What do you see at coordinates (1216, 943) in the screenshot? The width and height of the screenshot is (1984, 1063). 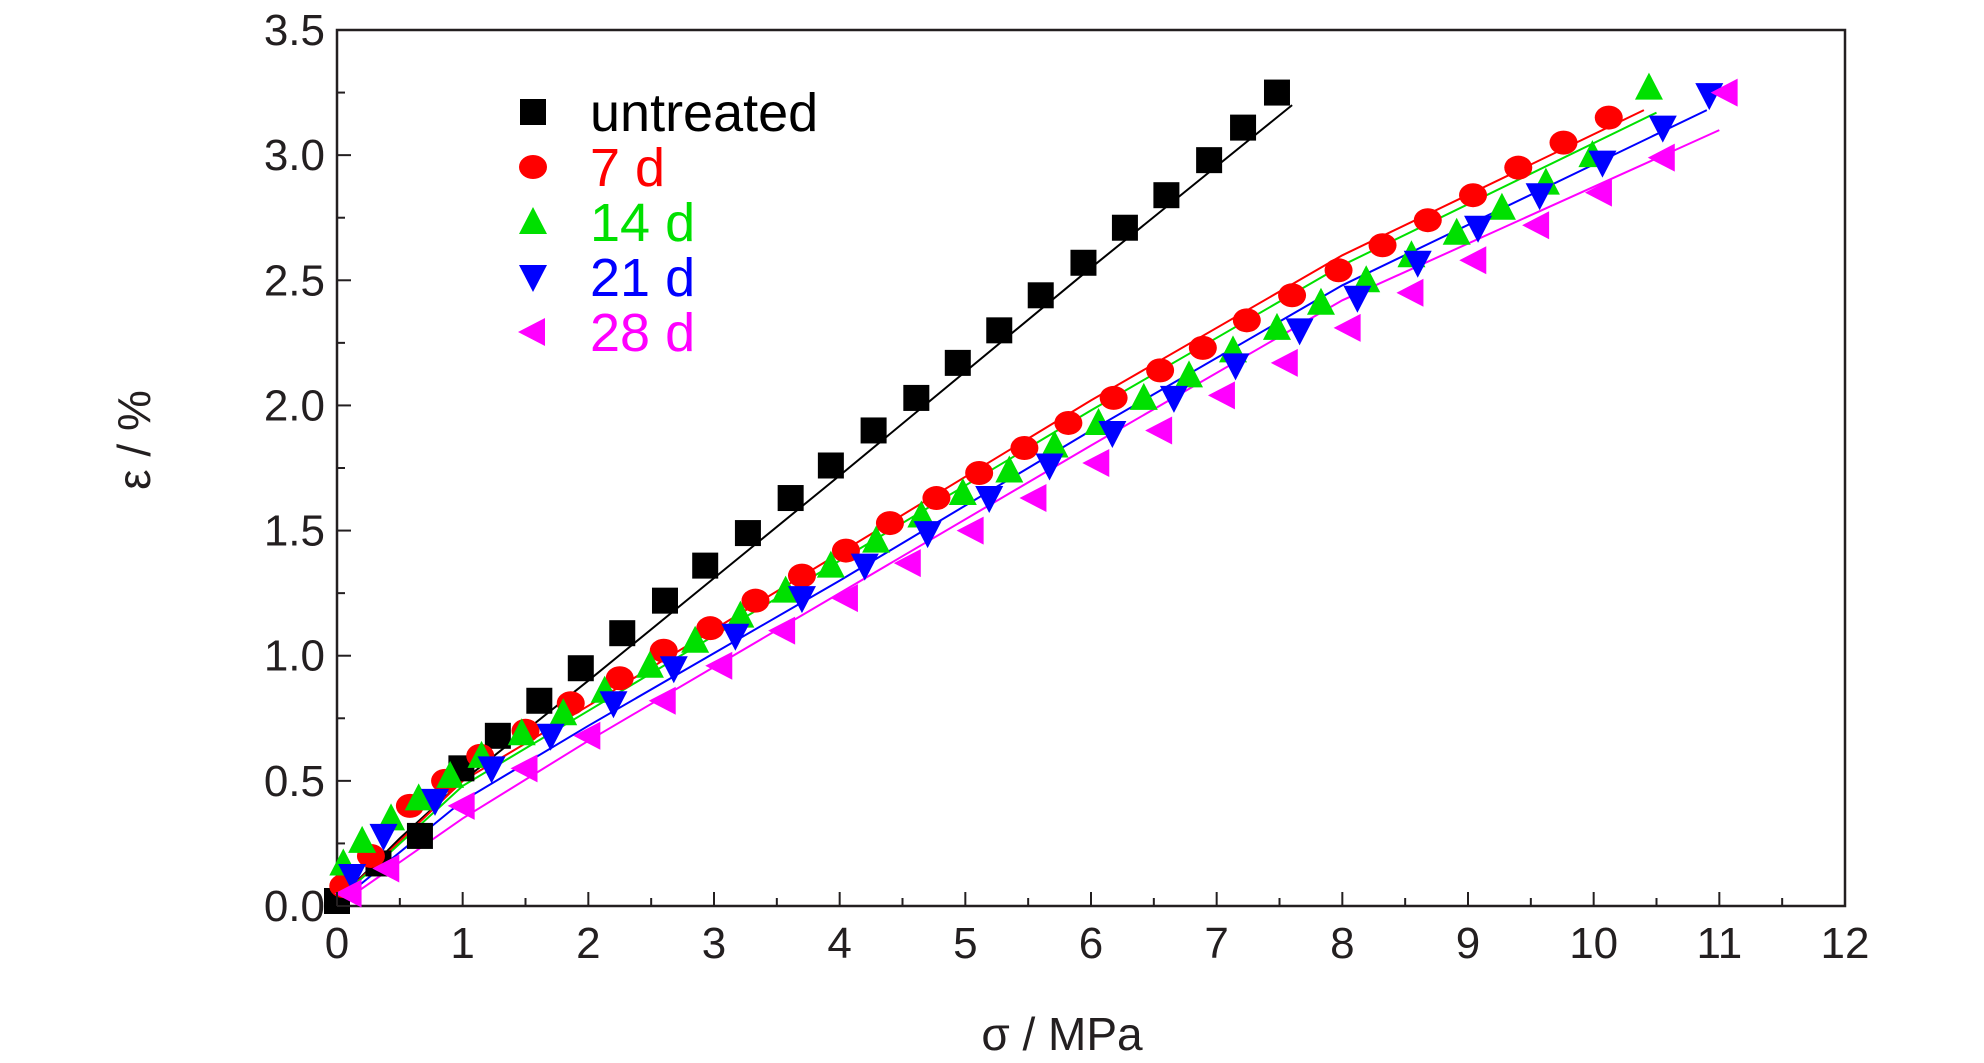 I see `x-tick-label: 7` at bounding box center [1216, 943].